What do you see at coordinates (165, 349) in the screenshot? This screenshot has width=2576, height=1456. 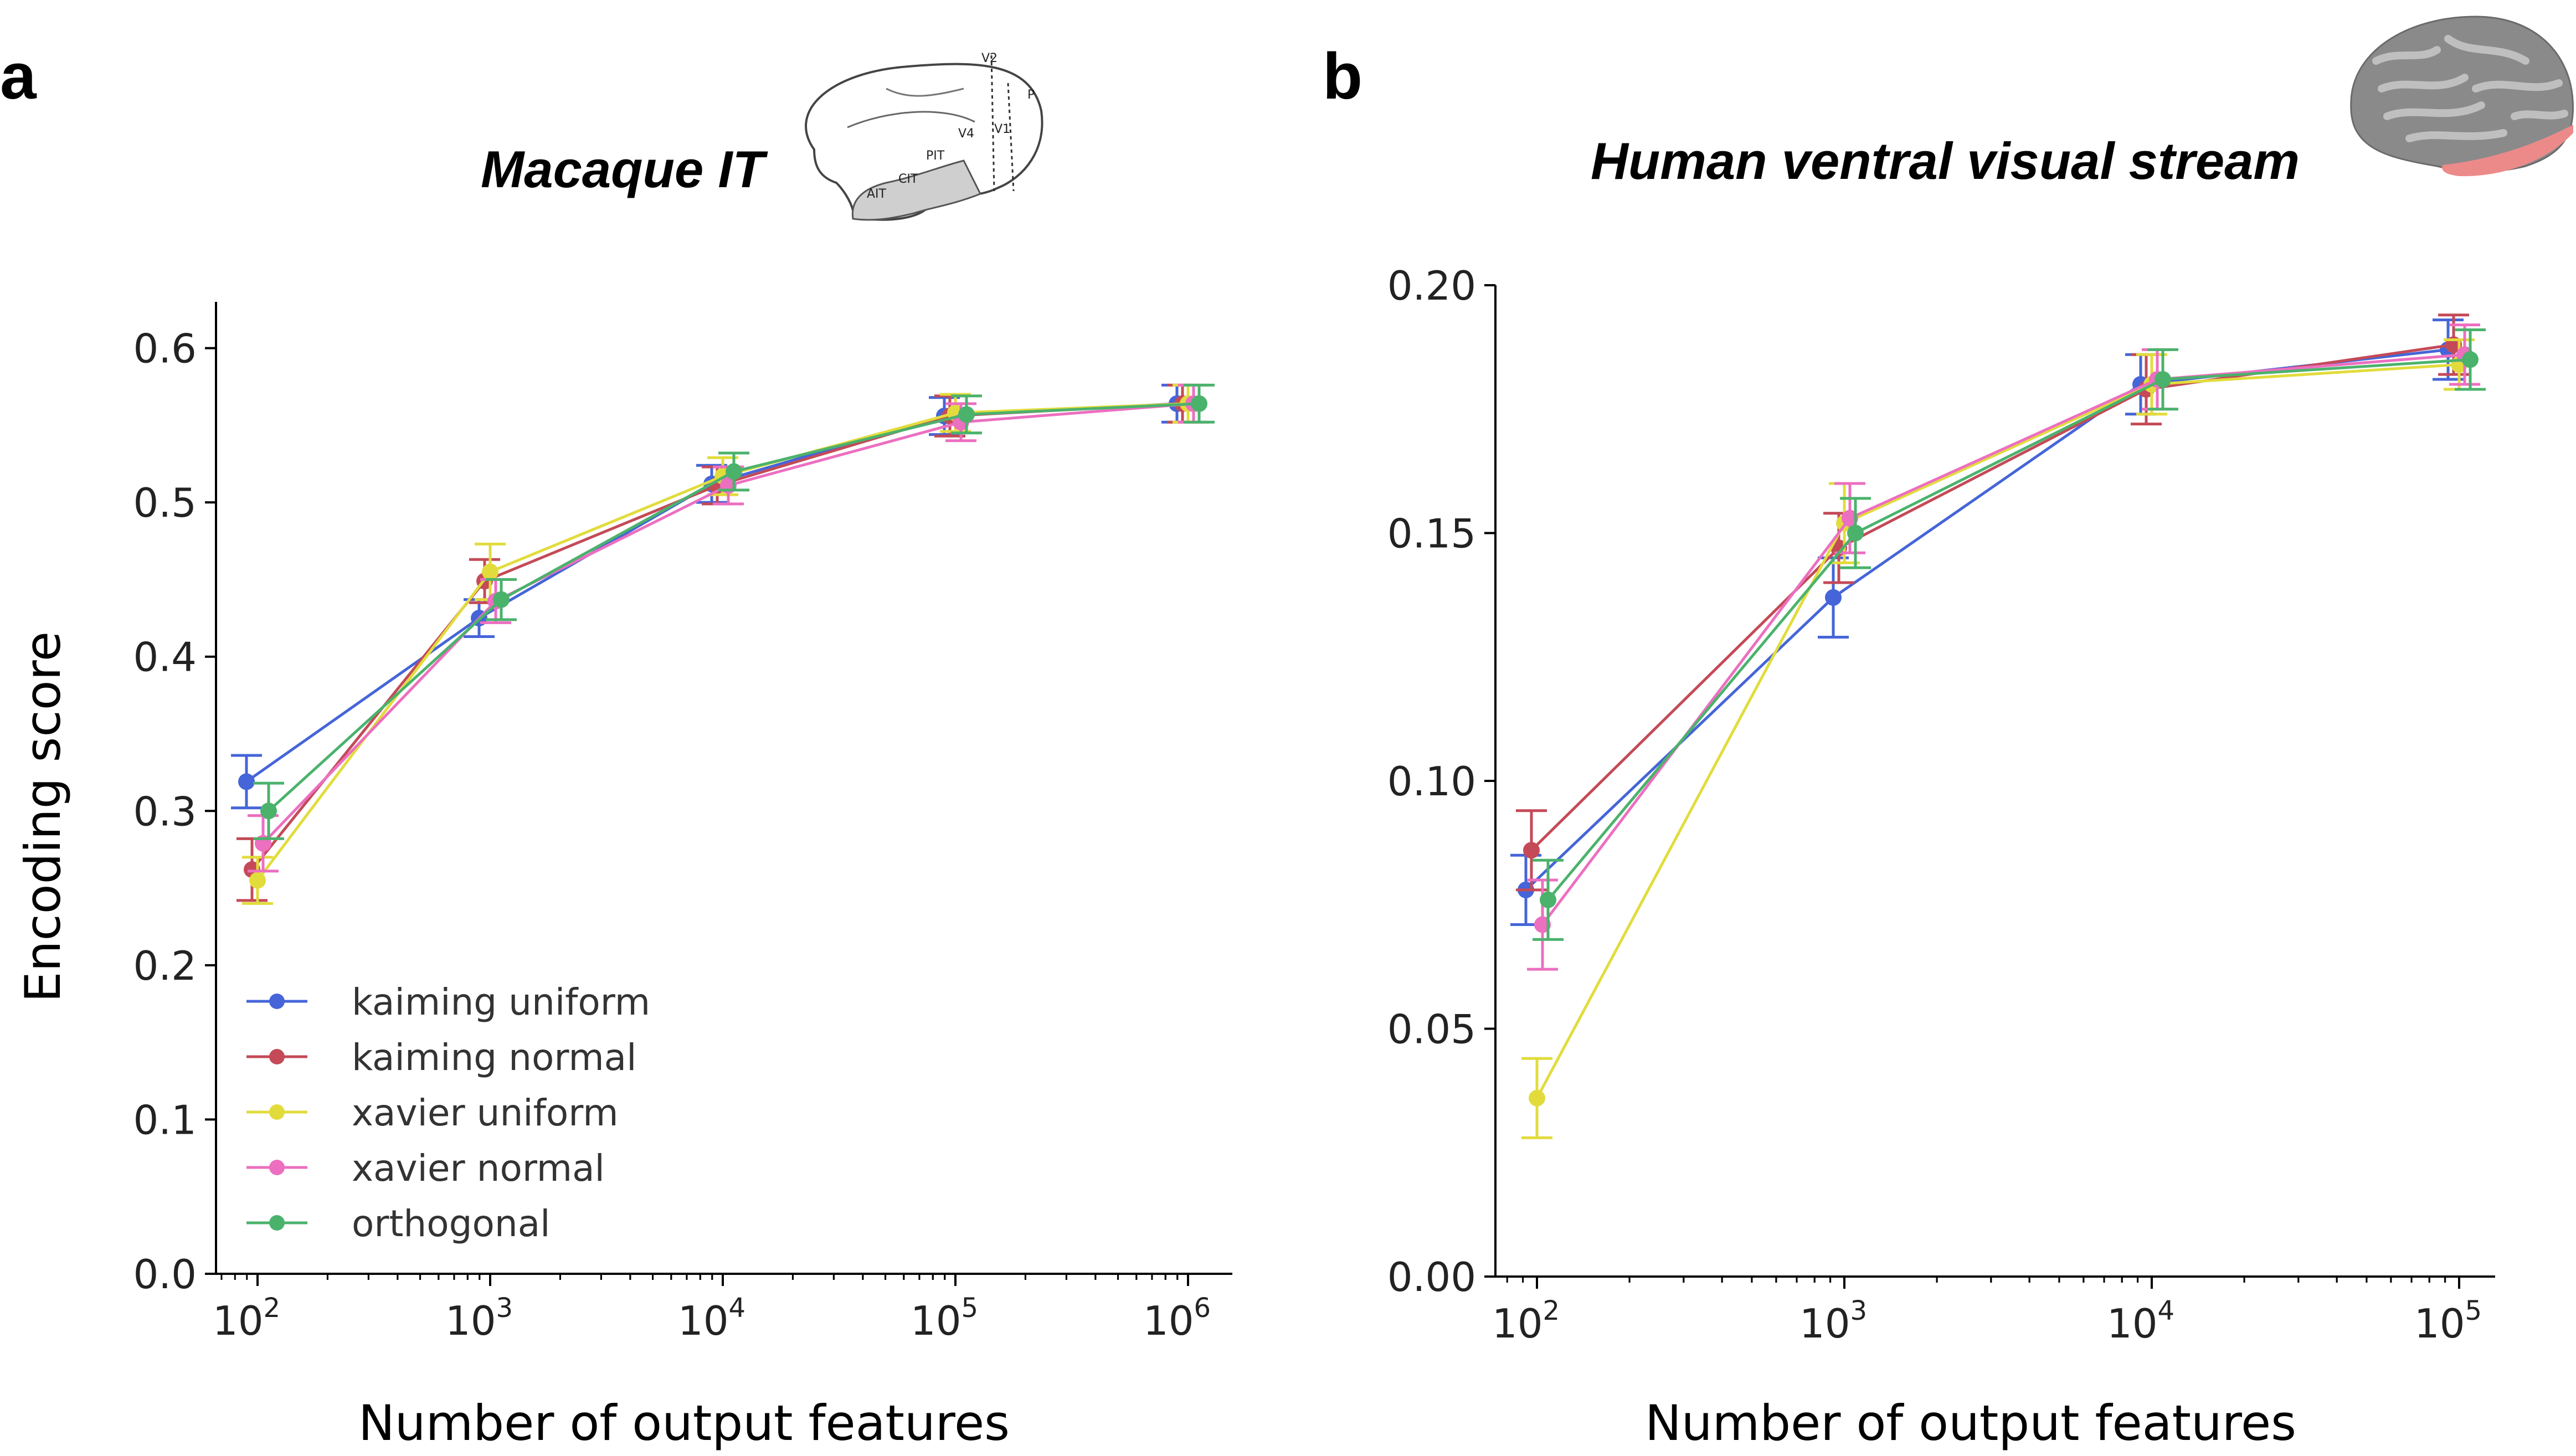 I see `y-tick-label: 0.6` at bounding box center [165, 349].